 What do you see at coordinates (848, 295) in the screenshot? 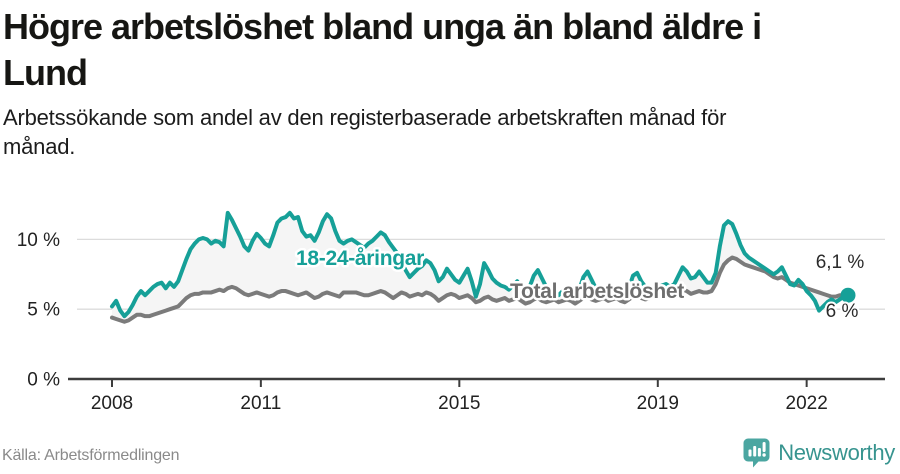
I see `series-end-dot` at bounding box center [848, 295].